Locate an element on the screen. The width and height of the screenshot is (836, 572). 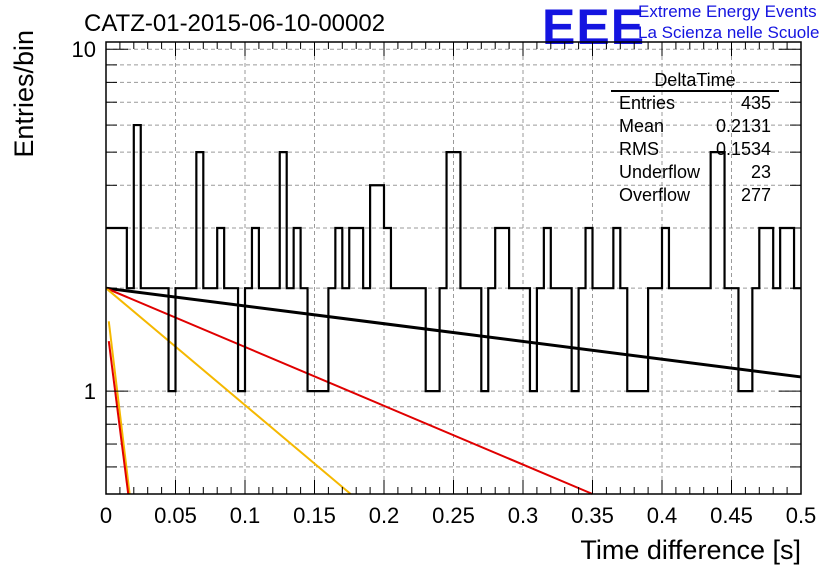
x-tick-label: 0.25 is located at coordinates (453, 515).